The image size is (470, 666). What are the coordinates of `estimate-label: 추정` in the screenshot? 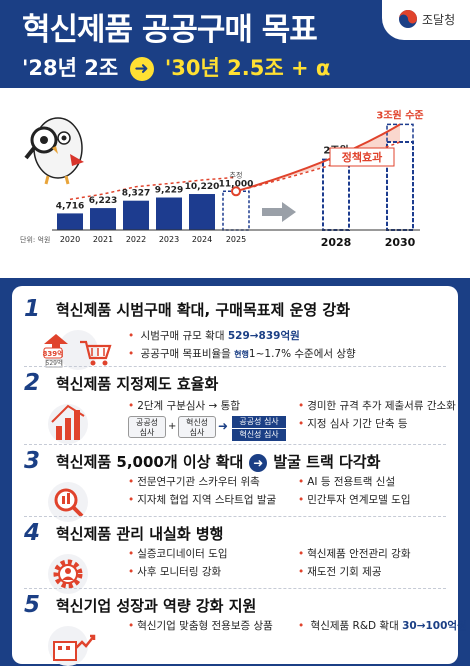 It's located at (236, 174).